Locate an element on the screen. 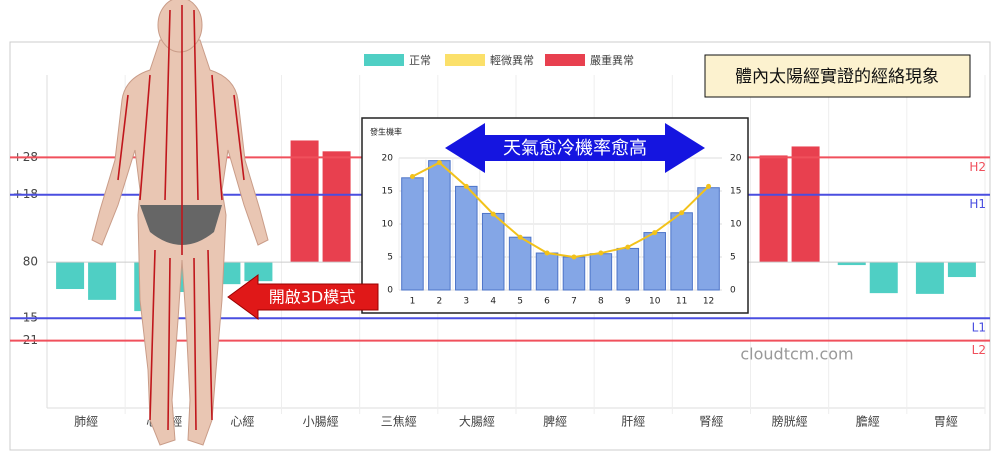  x-tick-label: 心經 is located at coordinates (242, 422).